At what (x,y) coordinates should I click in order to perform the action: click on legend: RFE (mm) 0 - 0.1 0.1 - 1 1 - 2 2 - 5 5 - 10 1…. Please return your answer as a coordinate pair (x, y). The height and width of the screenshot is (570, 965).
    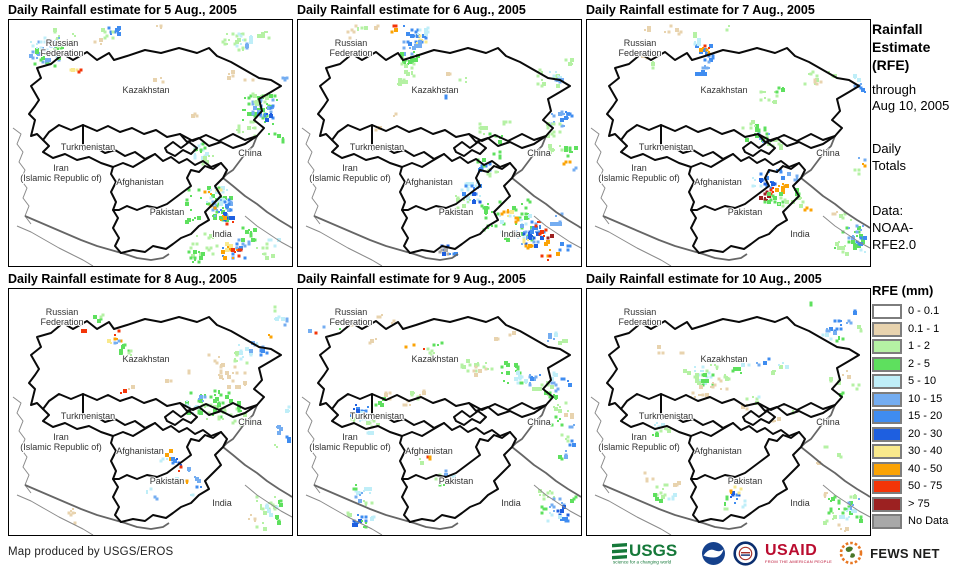
    Looking at the image, I should click on (910, 407).